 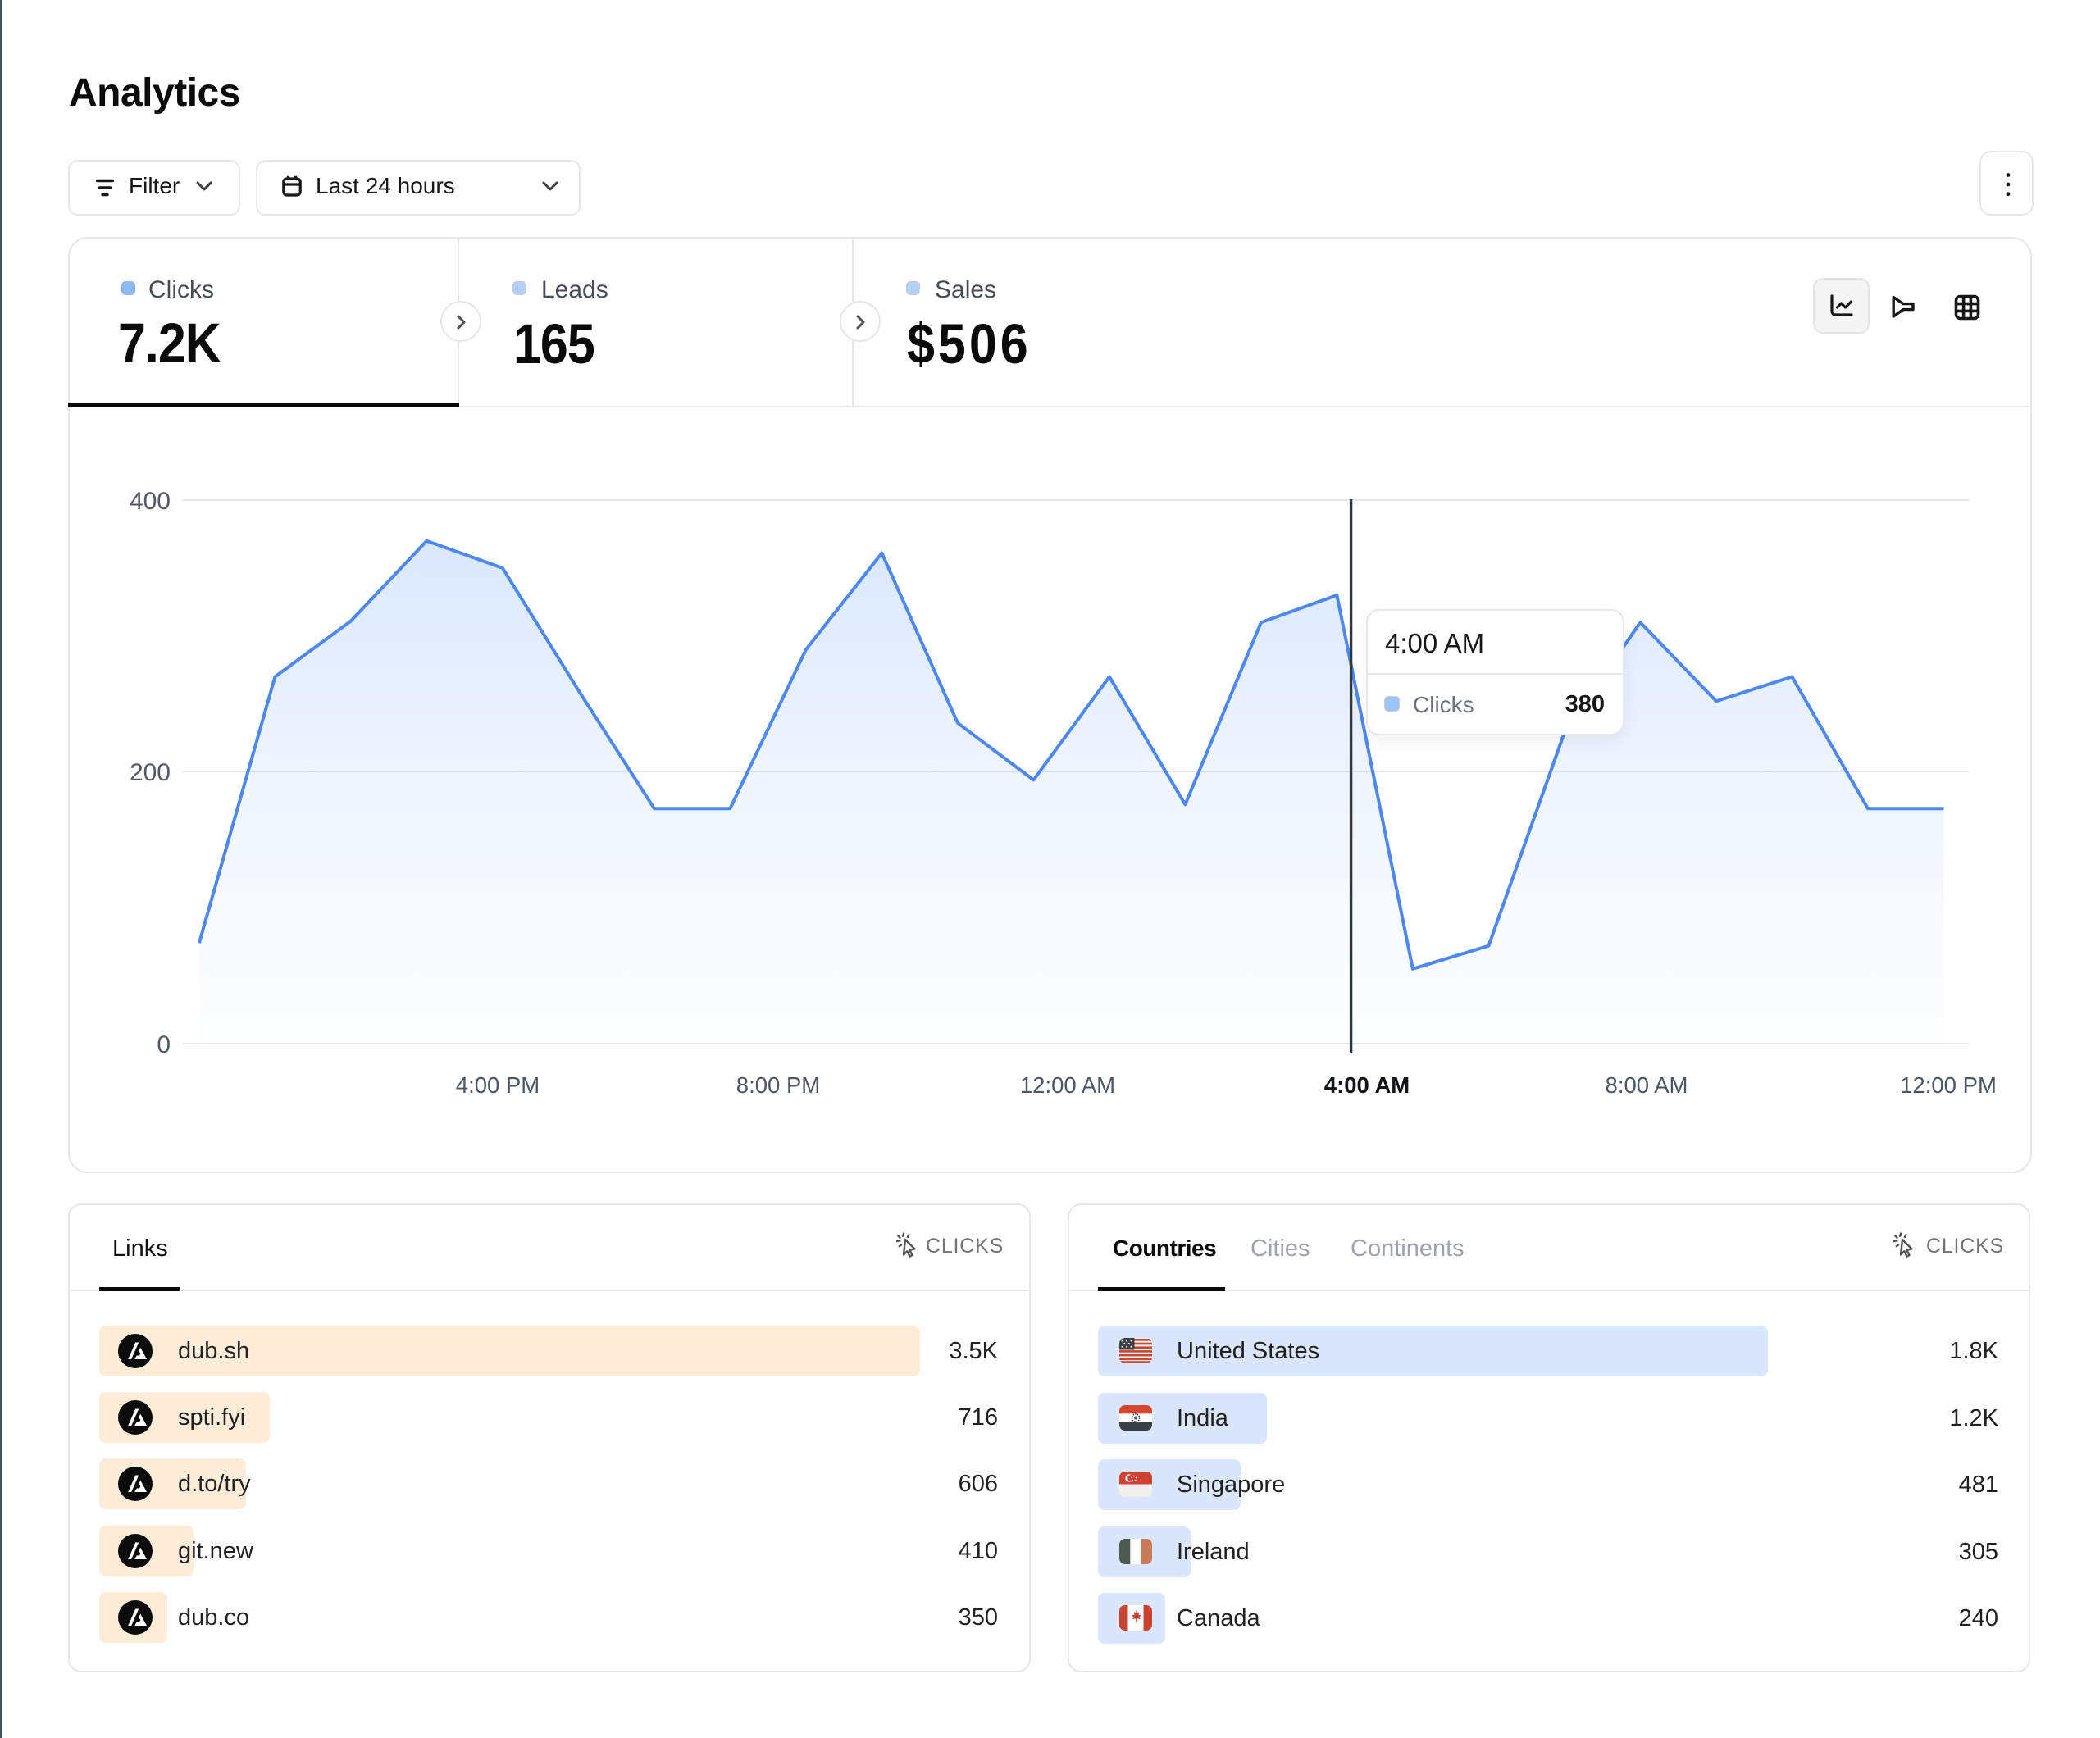 What do you see at coordinates (1067, 1085) in the screenshot?
I see `svg-text: 12:00 AM` at bounding box center [1067, 1085].